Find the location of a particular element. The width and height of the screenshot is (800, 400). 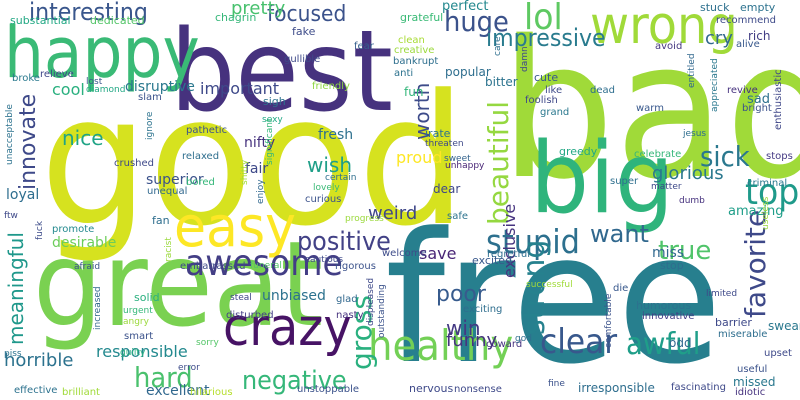

word: irresponsible is located at coordinates (616, 388).